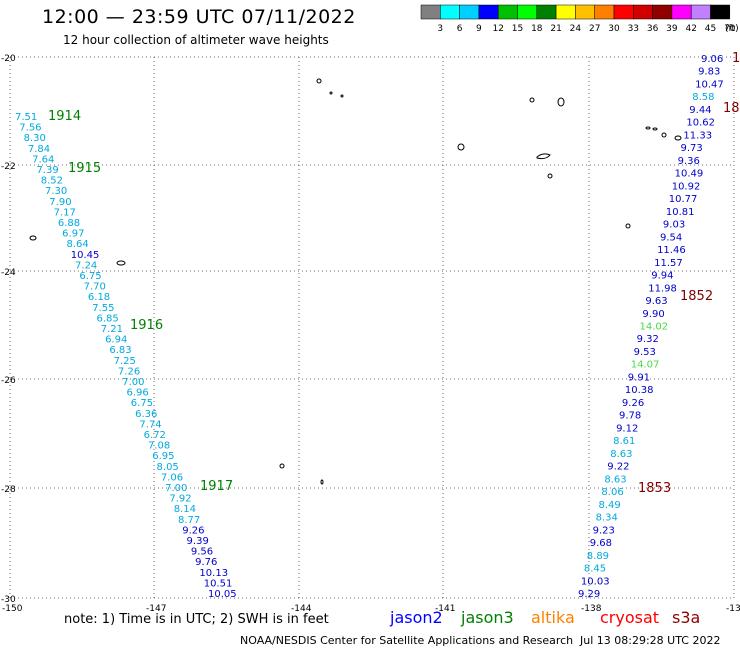  What do you see at coordinates (594, 29) in the screenshot?
I see `color-scale-label: 27` at bounding box center [594, 29].